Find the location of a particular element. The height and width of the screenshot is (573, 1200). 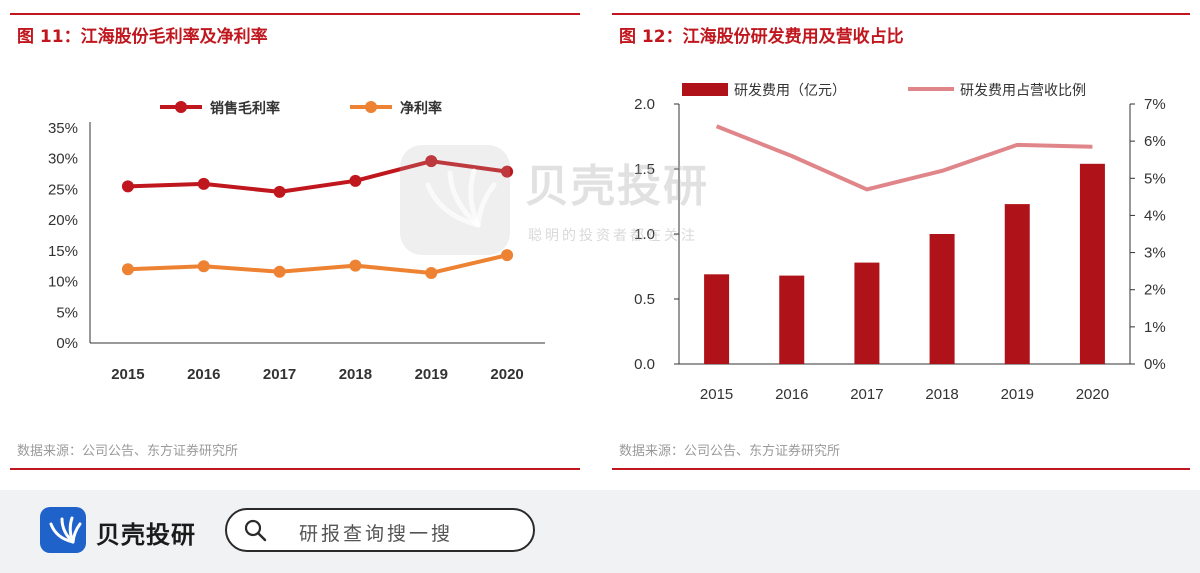

y-tick-label: 10% is located at coordinates (63, 282).